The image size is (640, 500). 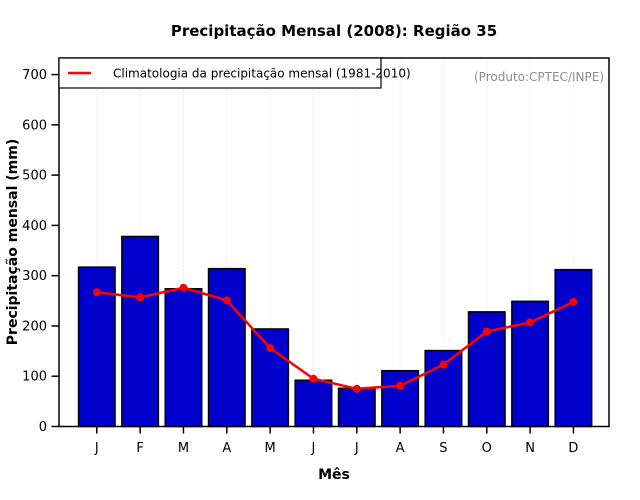 What do you see at coordinates (139, 448) in the screenshot?
I see `x-tick-label: F` at bounding box center [139, 448].